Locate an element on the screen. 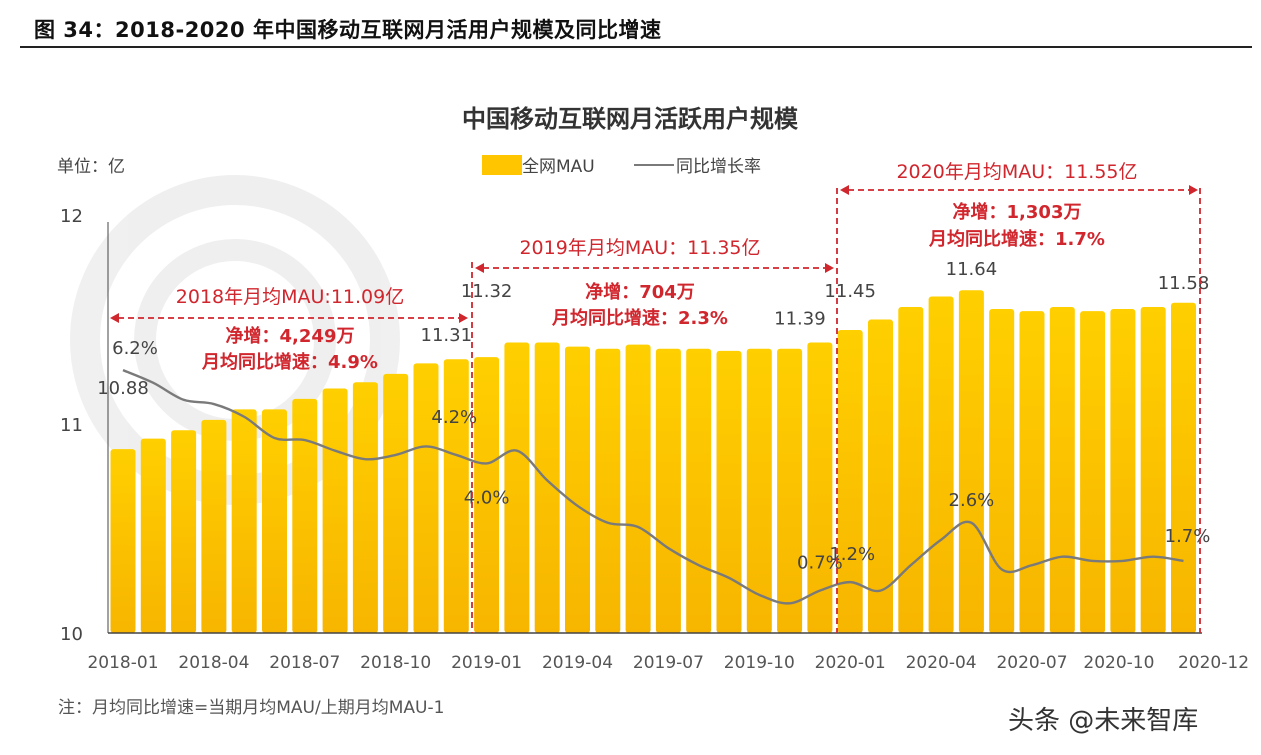  x-tick-label: 2020-10 is located at coordinates (1118, 663).